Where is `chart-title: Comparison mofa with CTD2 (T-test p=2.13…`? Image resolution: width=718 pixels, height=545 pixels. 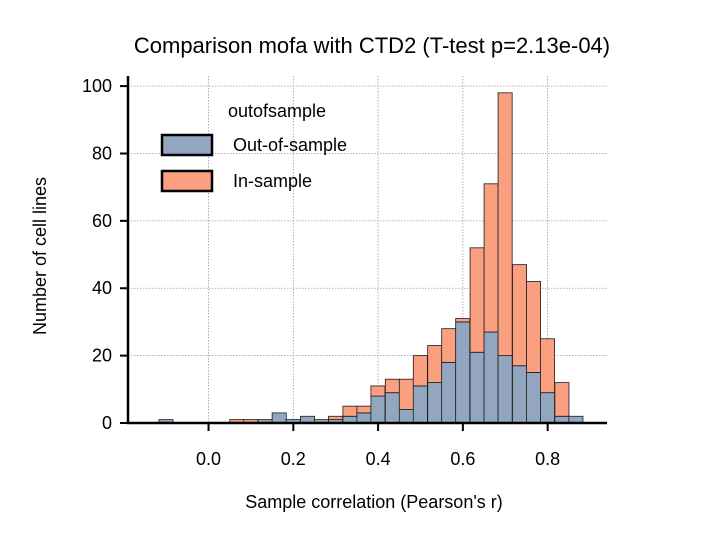 chart-title: Comparison mofa with CTD2 (T-test p=2.13… is located at coordinates (372, 45).